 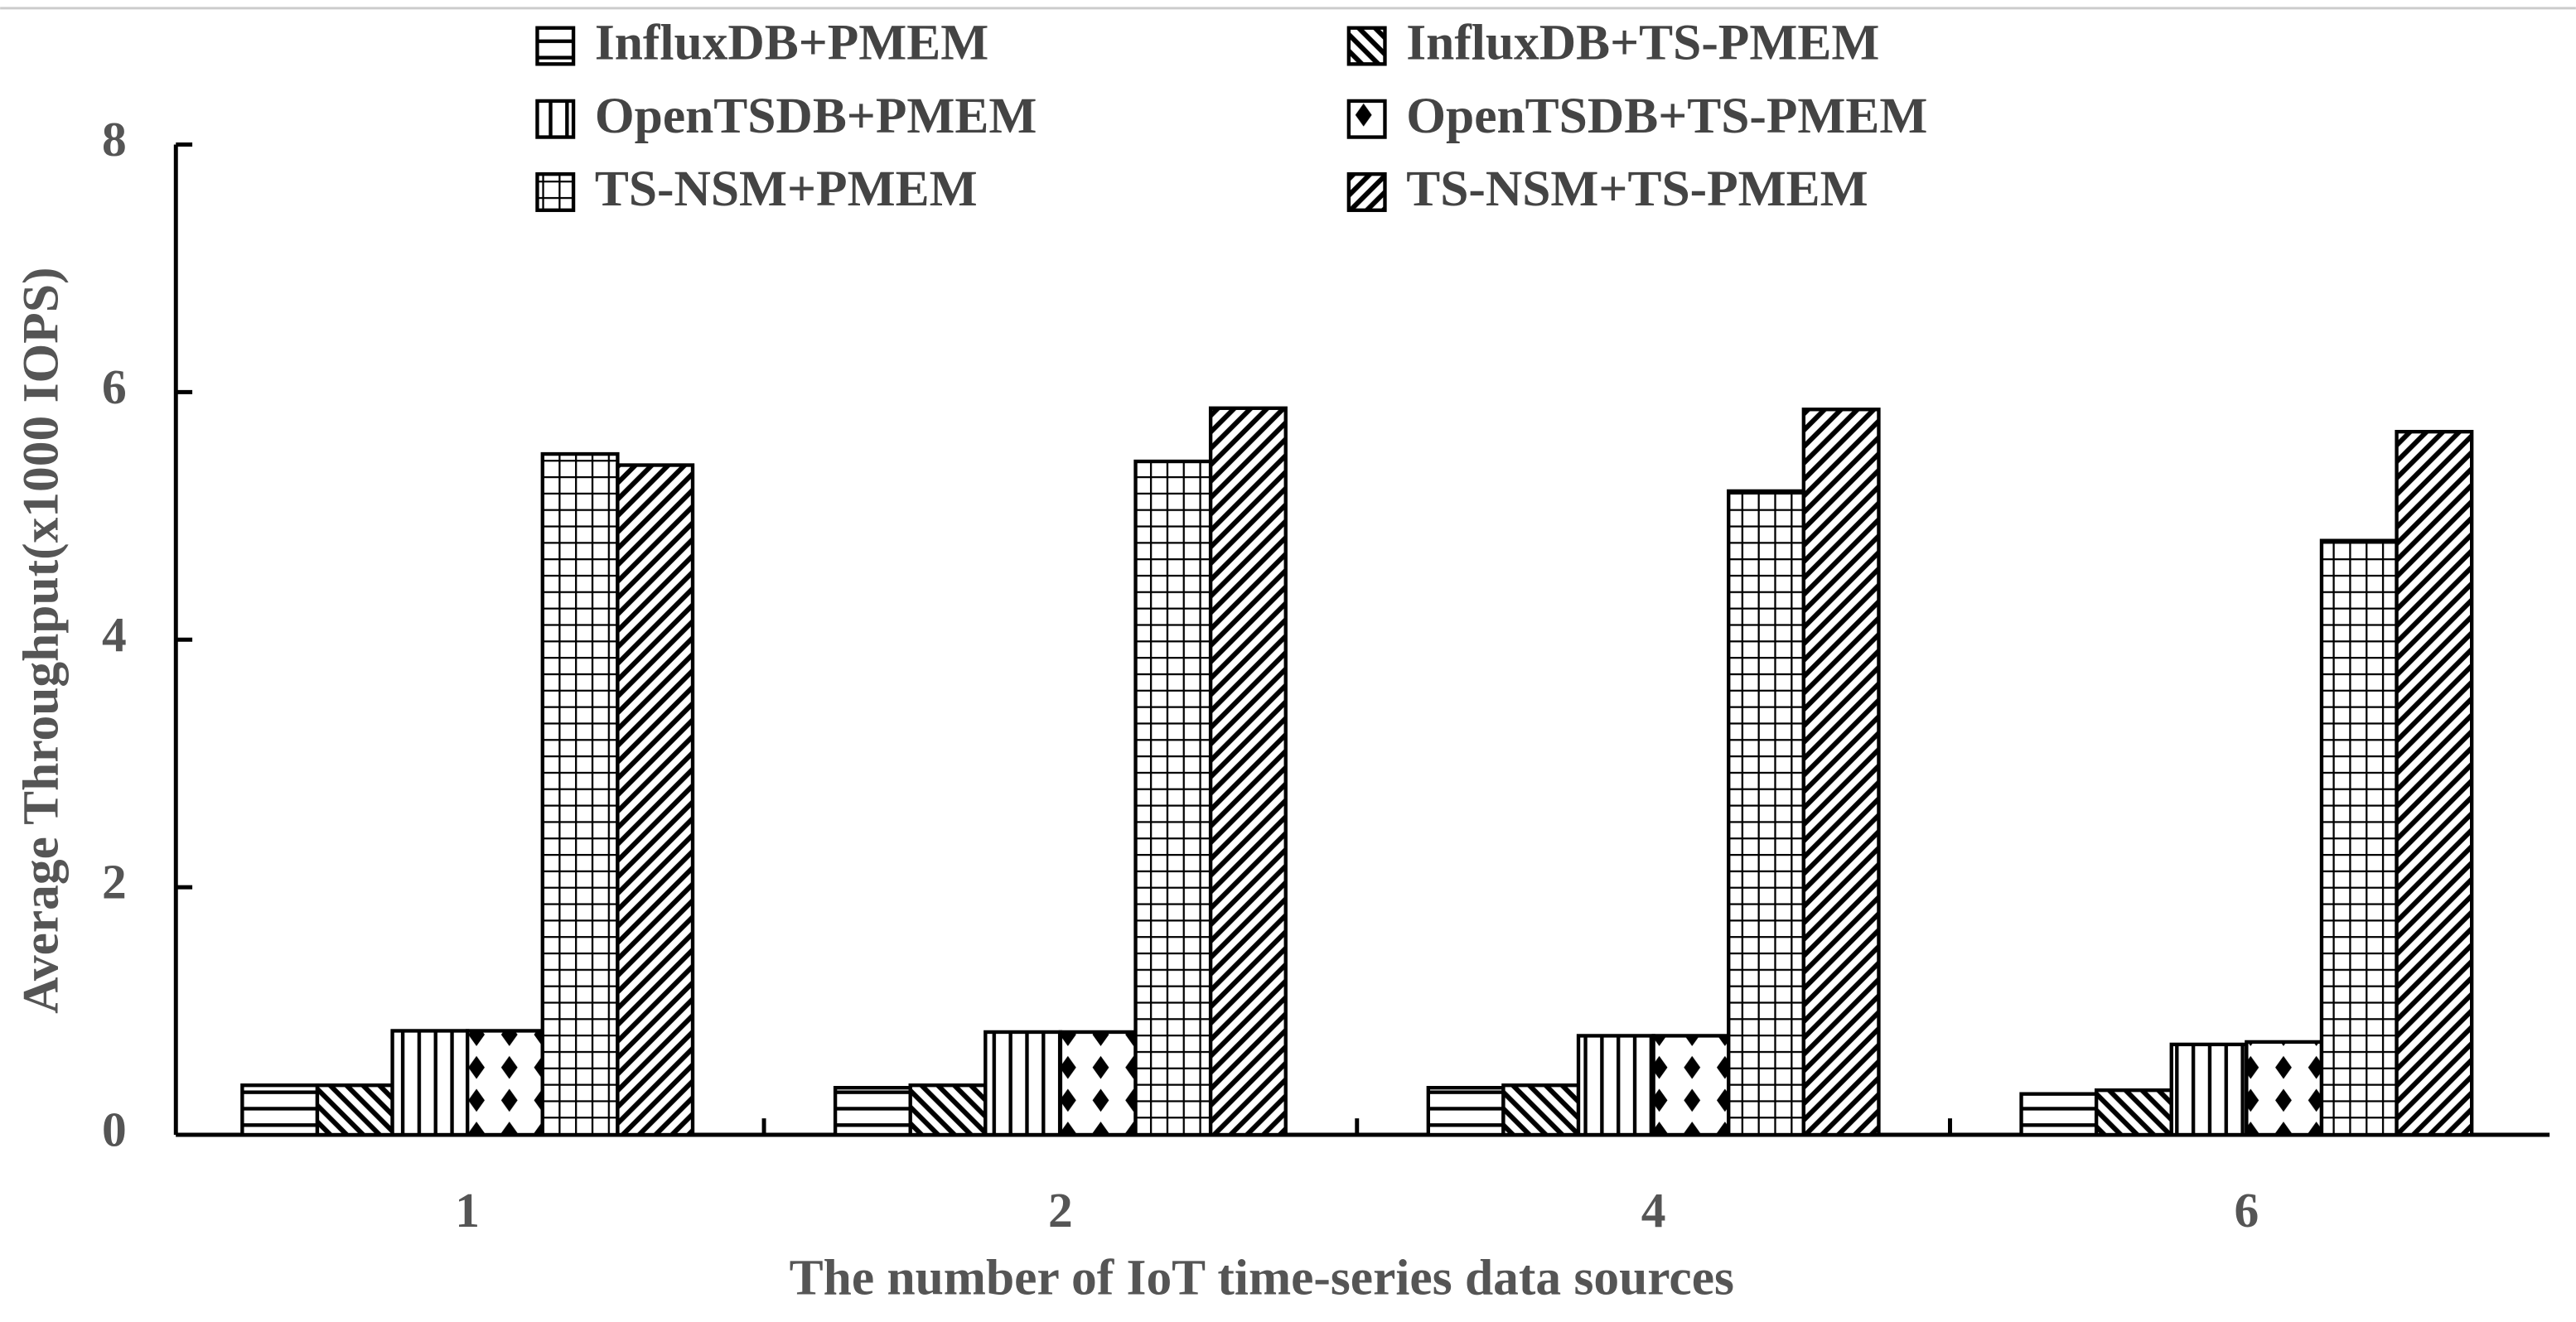 I want to click on legend-label: OpenTSDB+TS-PMEM, so click(x=1666, y=116).